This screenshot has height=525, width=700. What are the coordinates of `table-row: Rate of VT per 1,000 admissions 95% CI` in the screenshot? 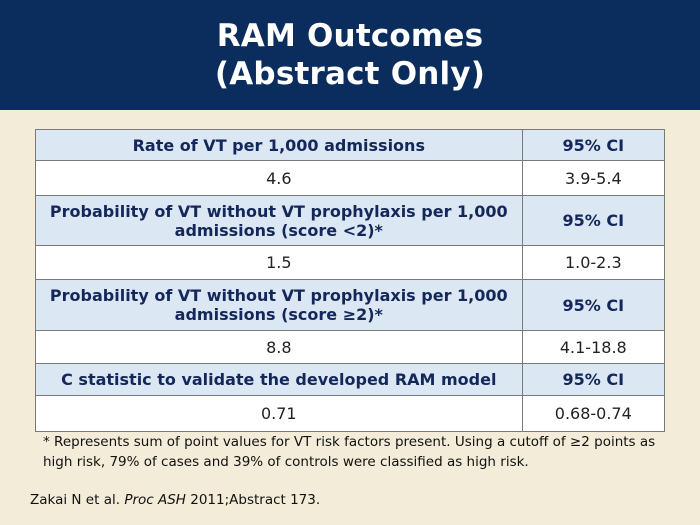 It's located at (350, 145).